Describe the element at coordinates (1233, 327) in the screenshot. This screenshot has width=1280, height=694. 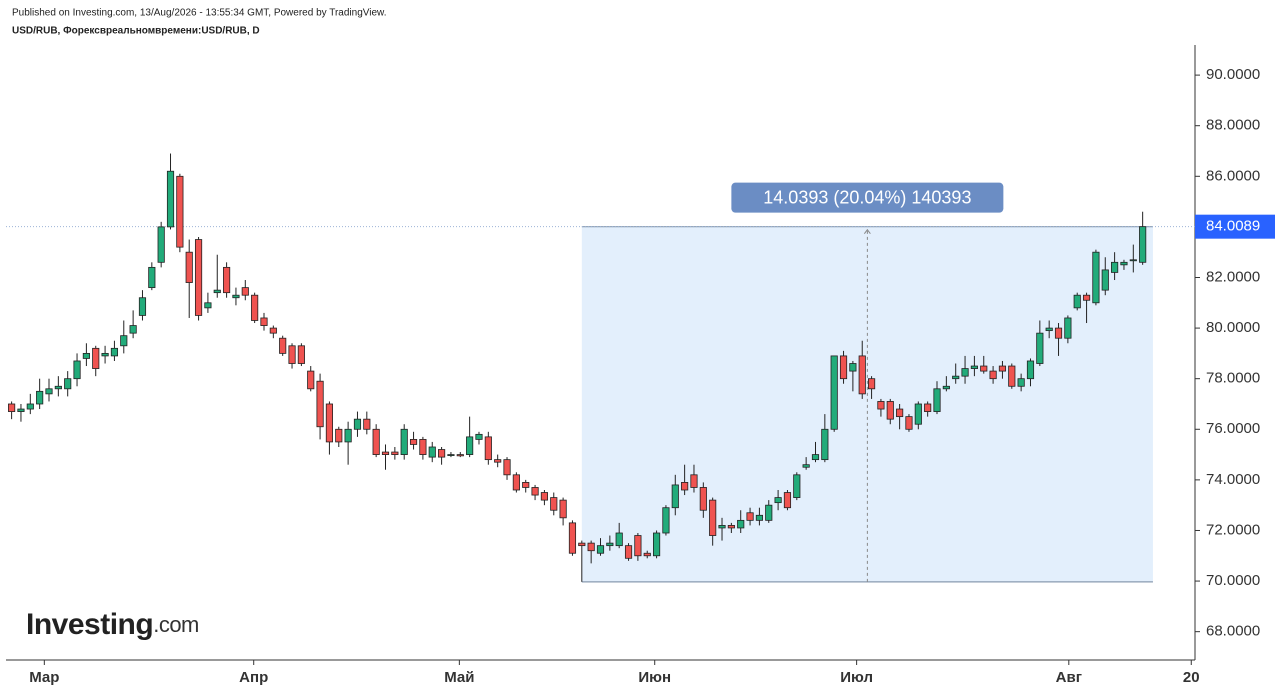
I see `y-tick-label: 80.0000` at that location.